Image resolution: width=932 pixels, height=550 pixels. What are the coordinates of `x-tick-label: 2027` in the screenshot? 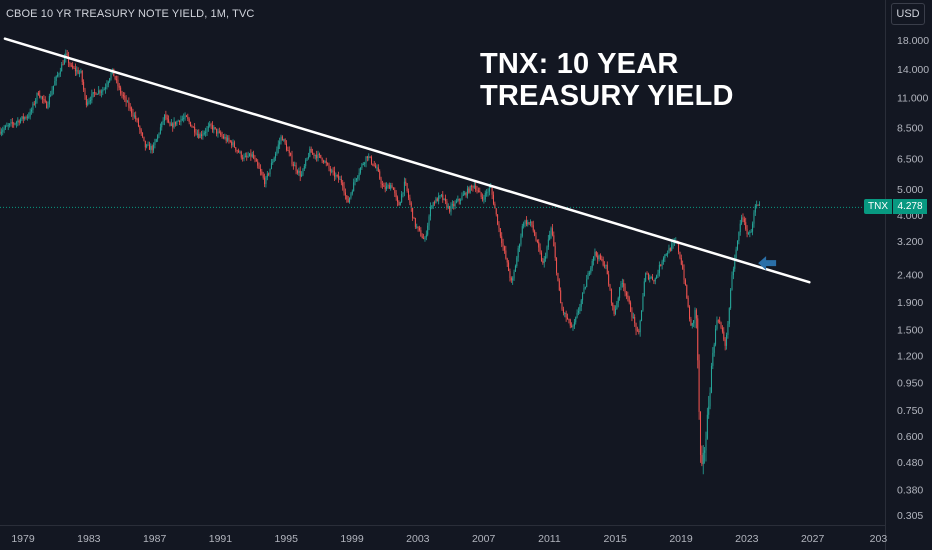 It's located at (813, 539).